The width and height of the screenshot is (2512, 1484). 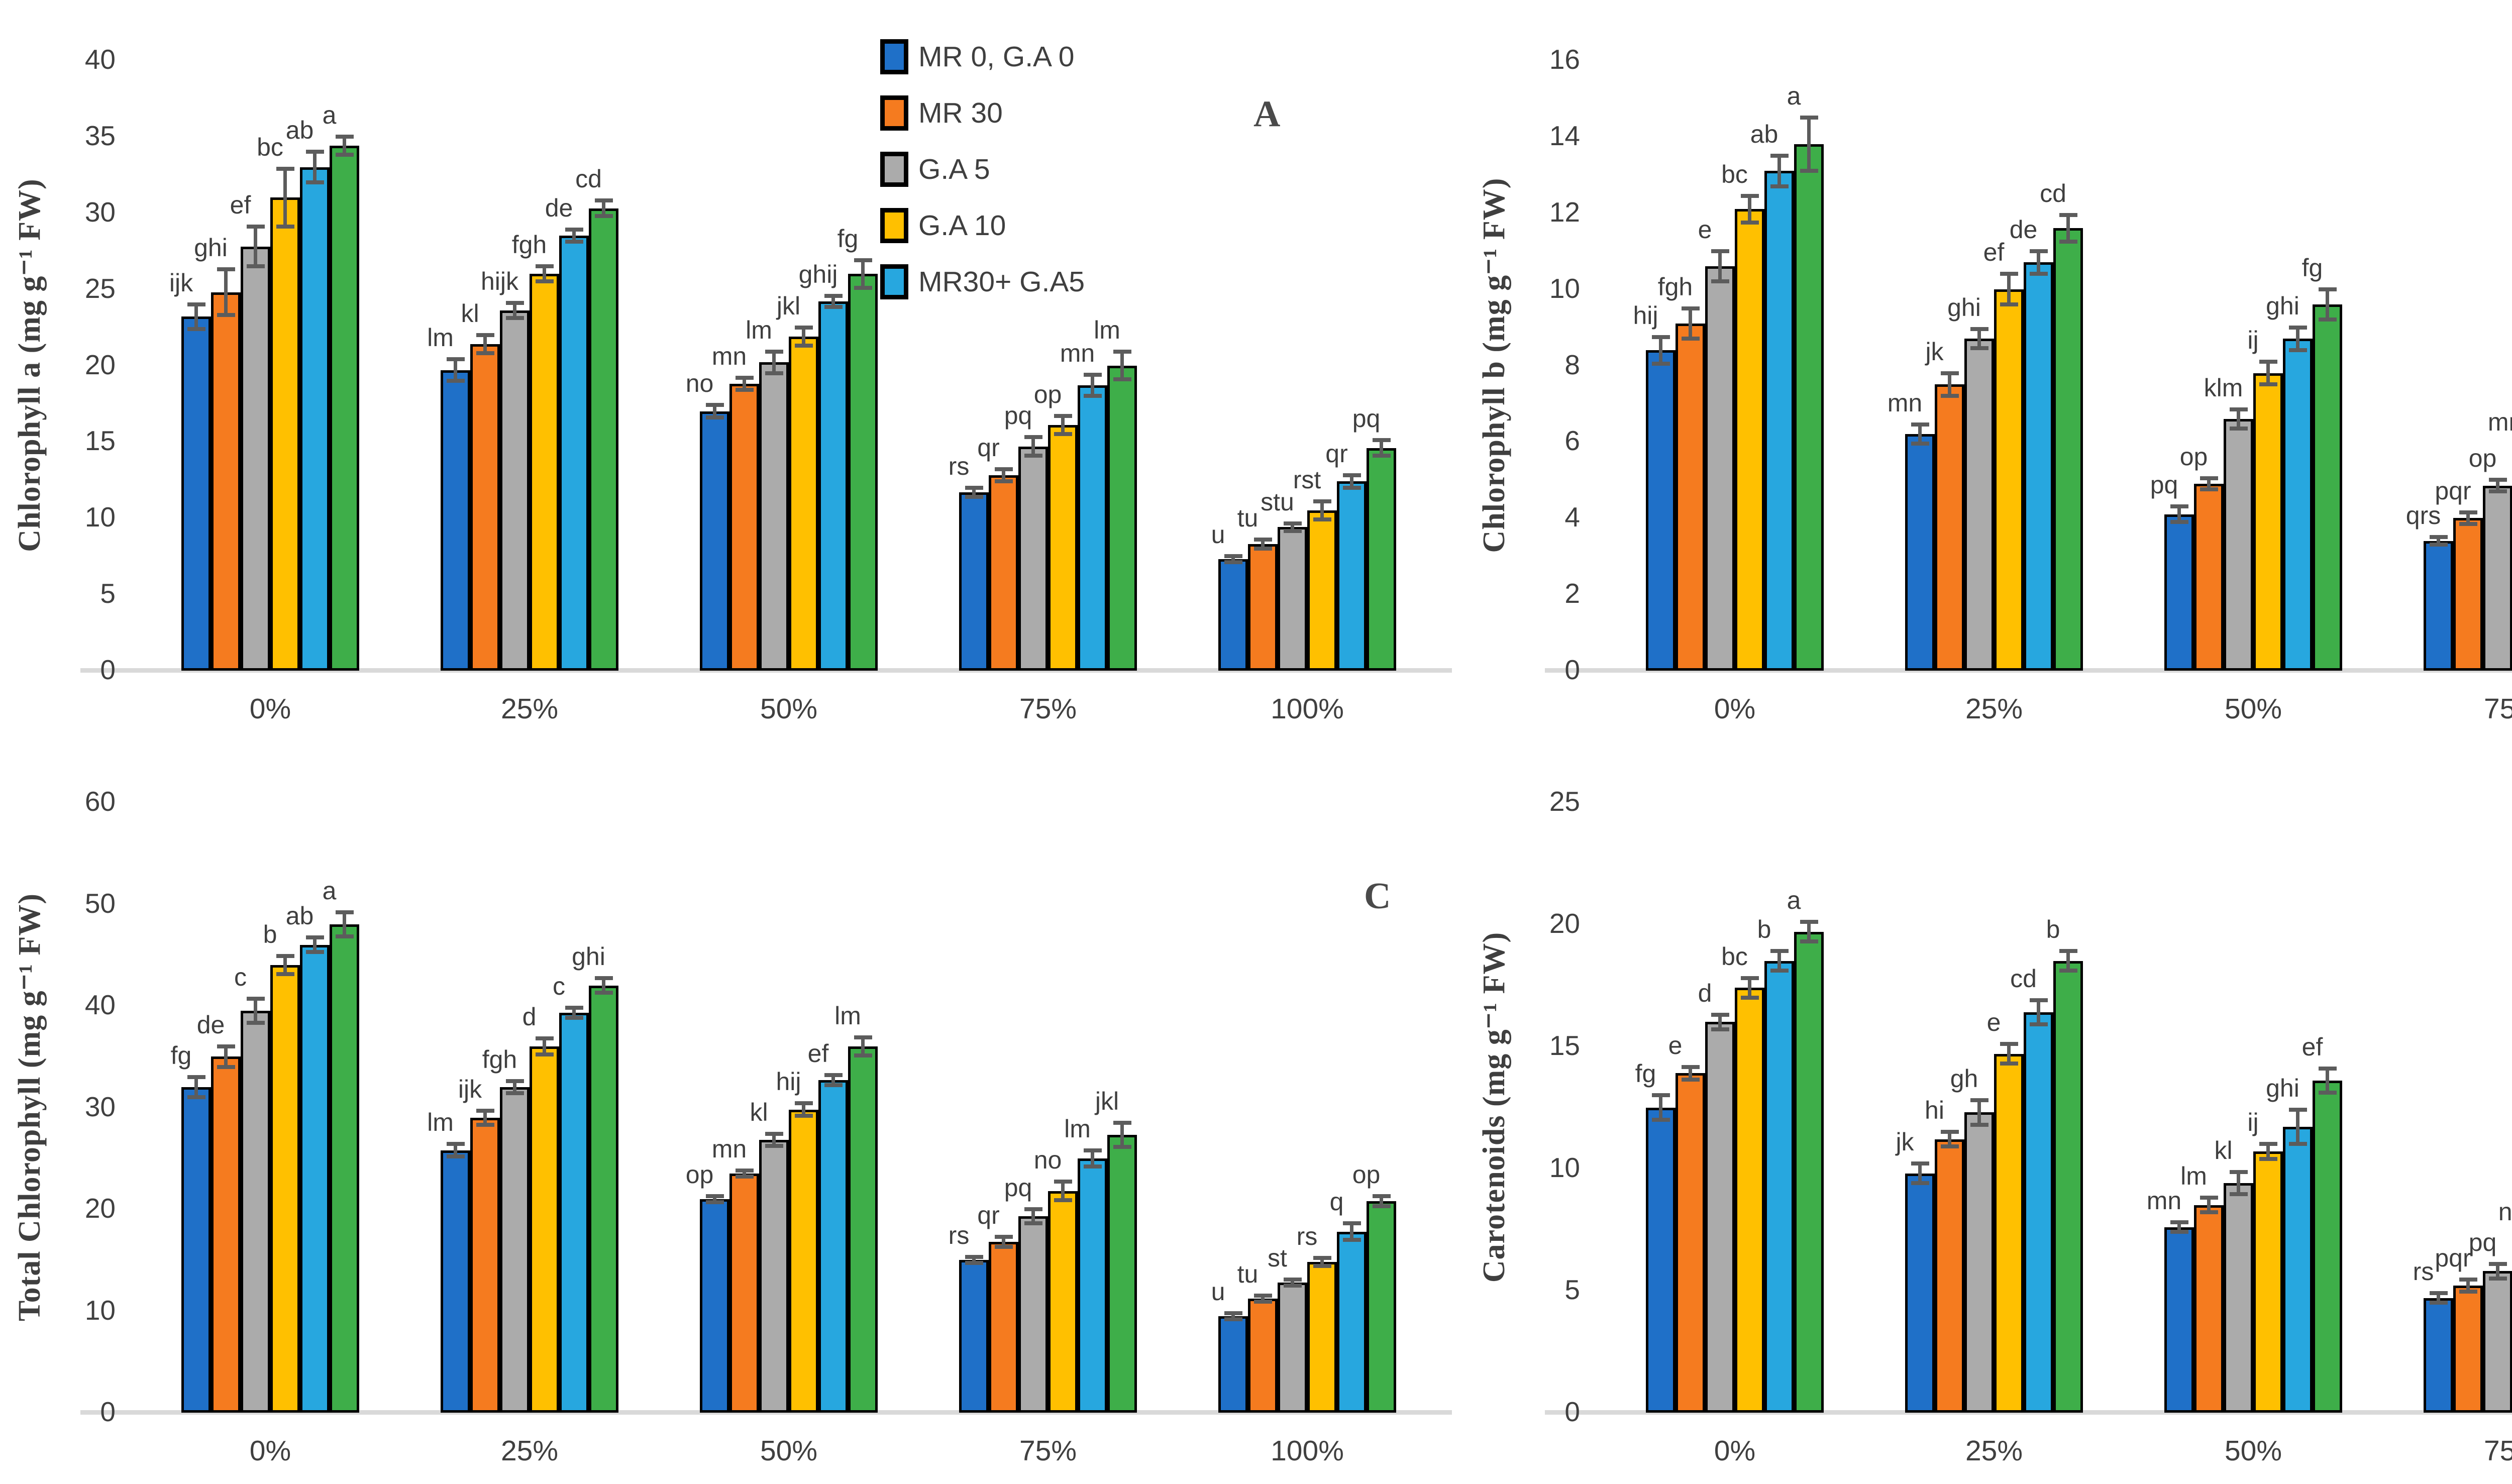 What do you see at coordinates (1047, 394) in the screenshot?
I see `significance-letter: op` at bounding box center [1047, 394].